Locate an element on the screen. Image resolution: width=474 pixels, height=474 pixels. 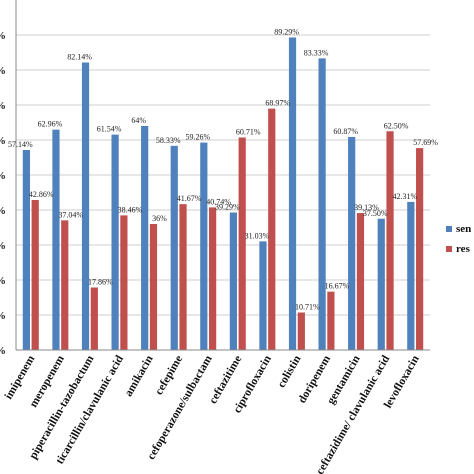
y-tick-label: 60% is located at coordinates (3, 141).